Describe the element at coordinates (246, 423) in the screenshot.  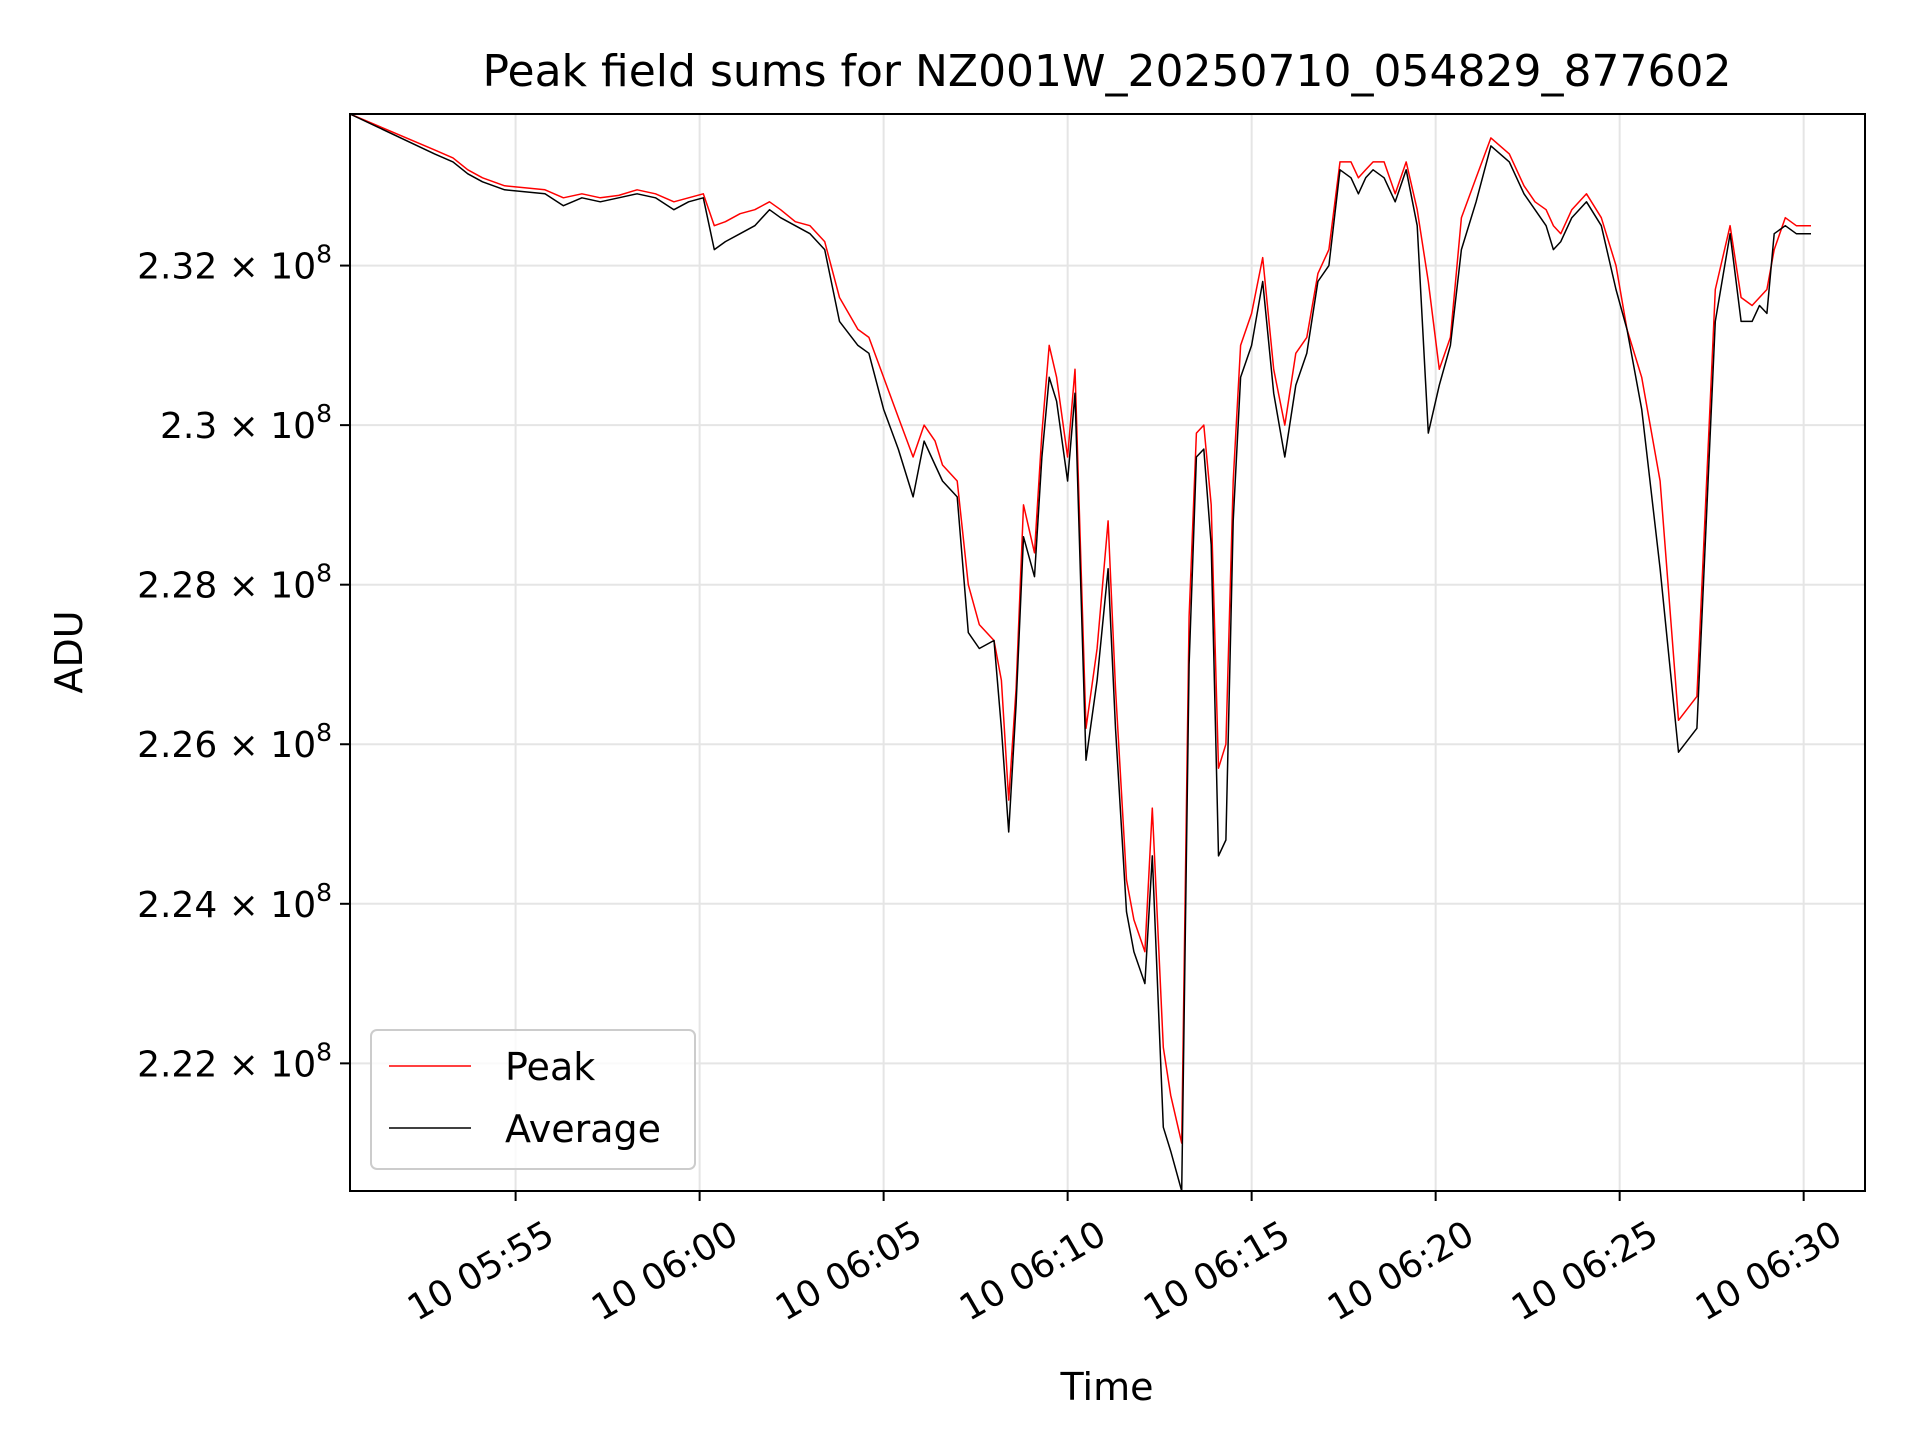
I see `y-tick-label: 2.3 × 108` at that location.